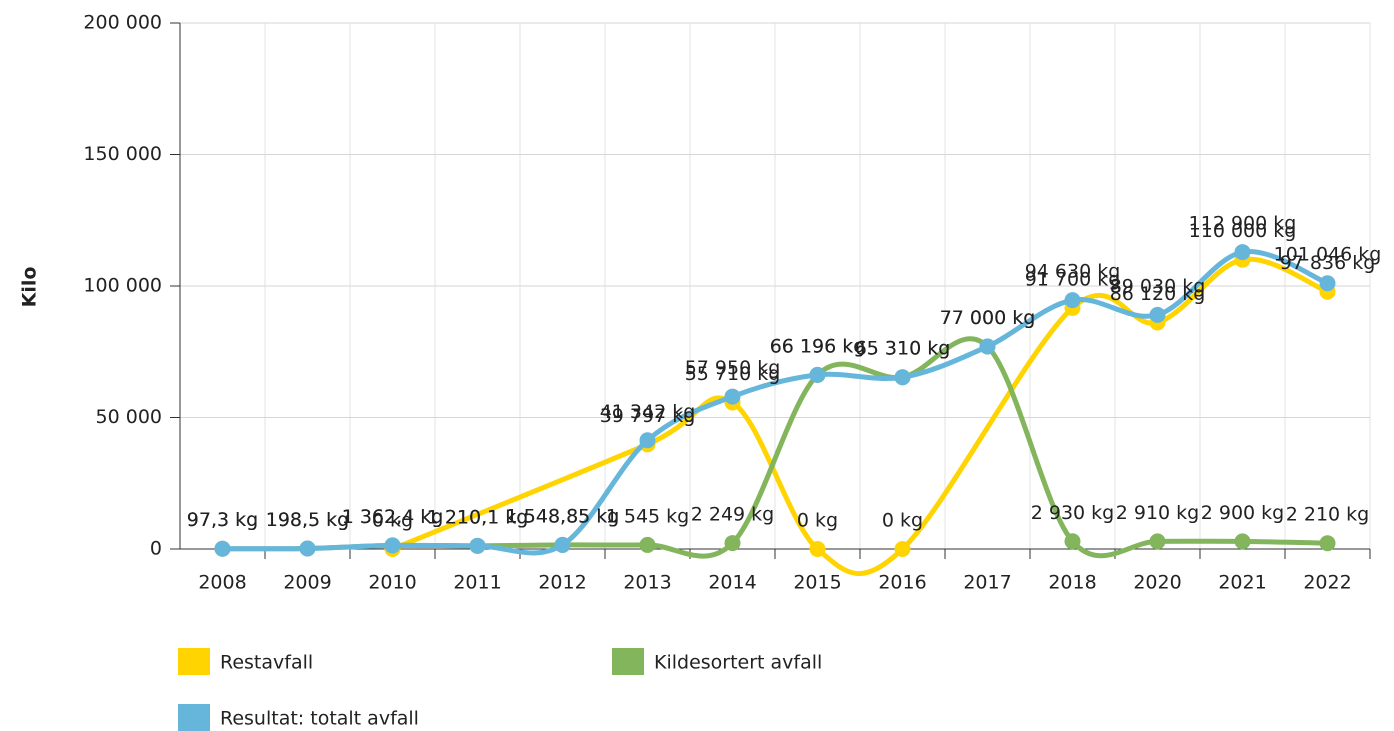 The height and width of the screenshot is (731, 1394). I want to click on data-label: 1 548,85 kg, so click(563, 516).